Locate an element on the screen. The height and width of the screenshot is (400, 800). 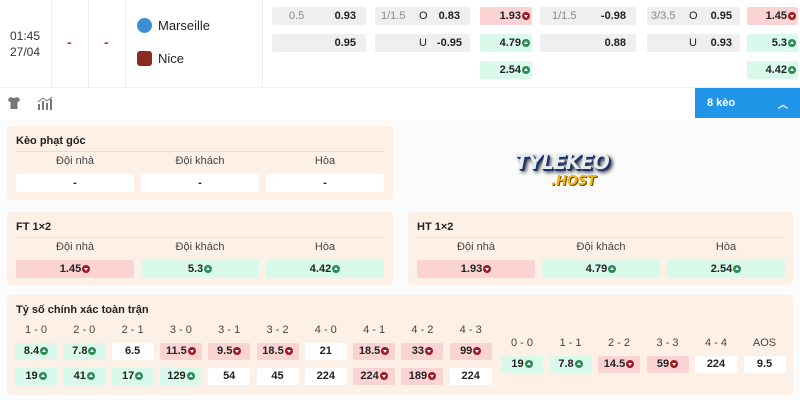
score-column: 4 - 0 21 224 is located at coordinates (325, 354).